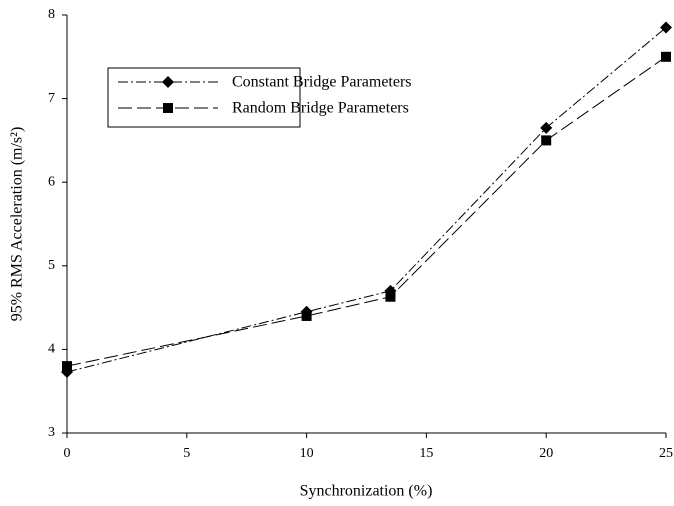  What do you see at coordinates (51, 14) in the screenshot?
I see `y-tick-label: 8` at bounding box center [51, 14].